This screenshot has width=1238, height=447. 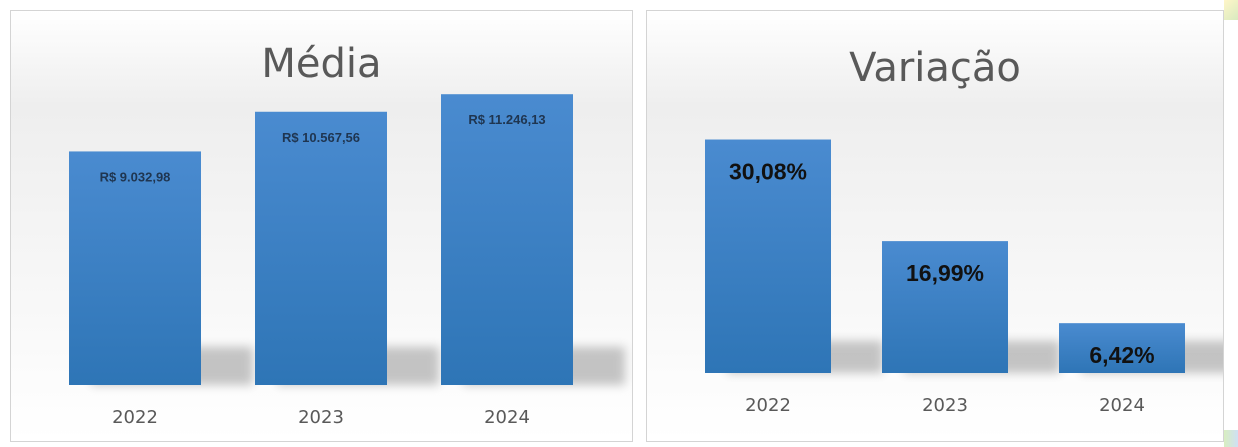 I want to click on data-label: 6,42%, so click(x=1121, y=355).